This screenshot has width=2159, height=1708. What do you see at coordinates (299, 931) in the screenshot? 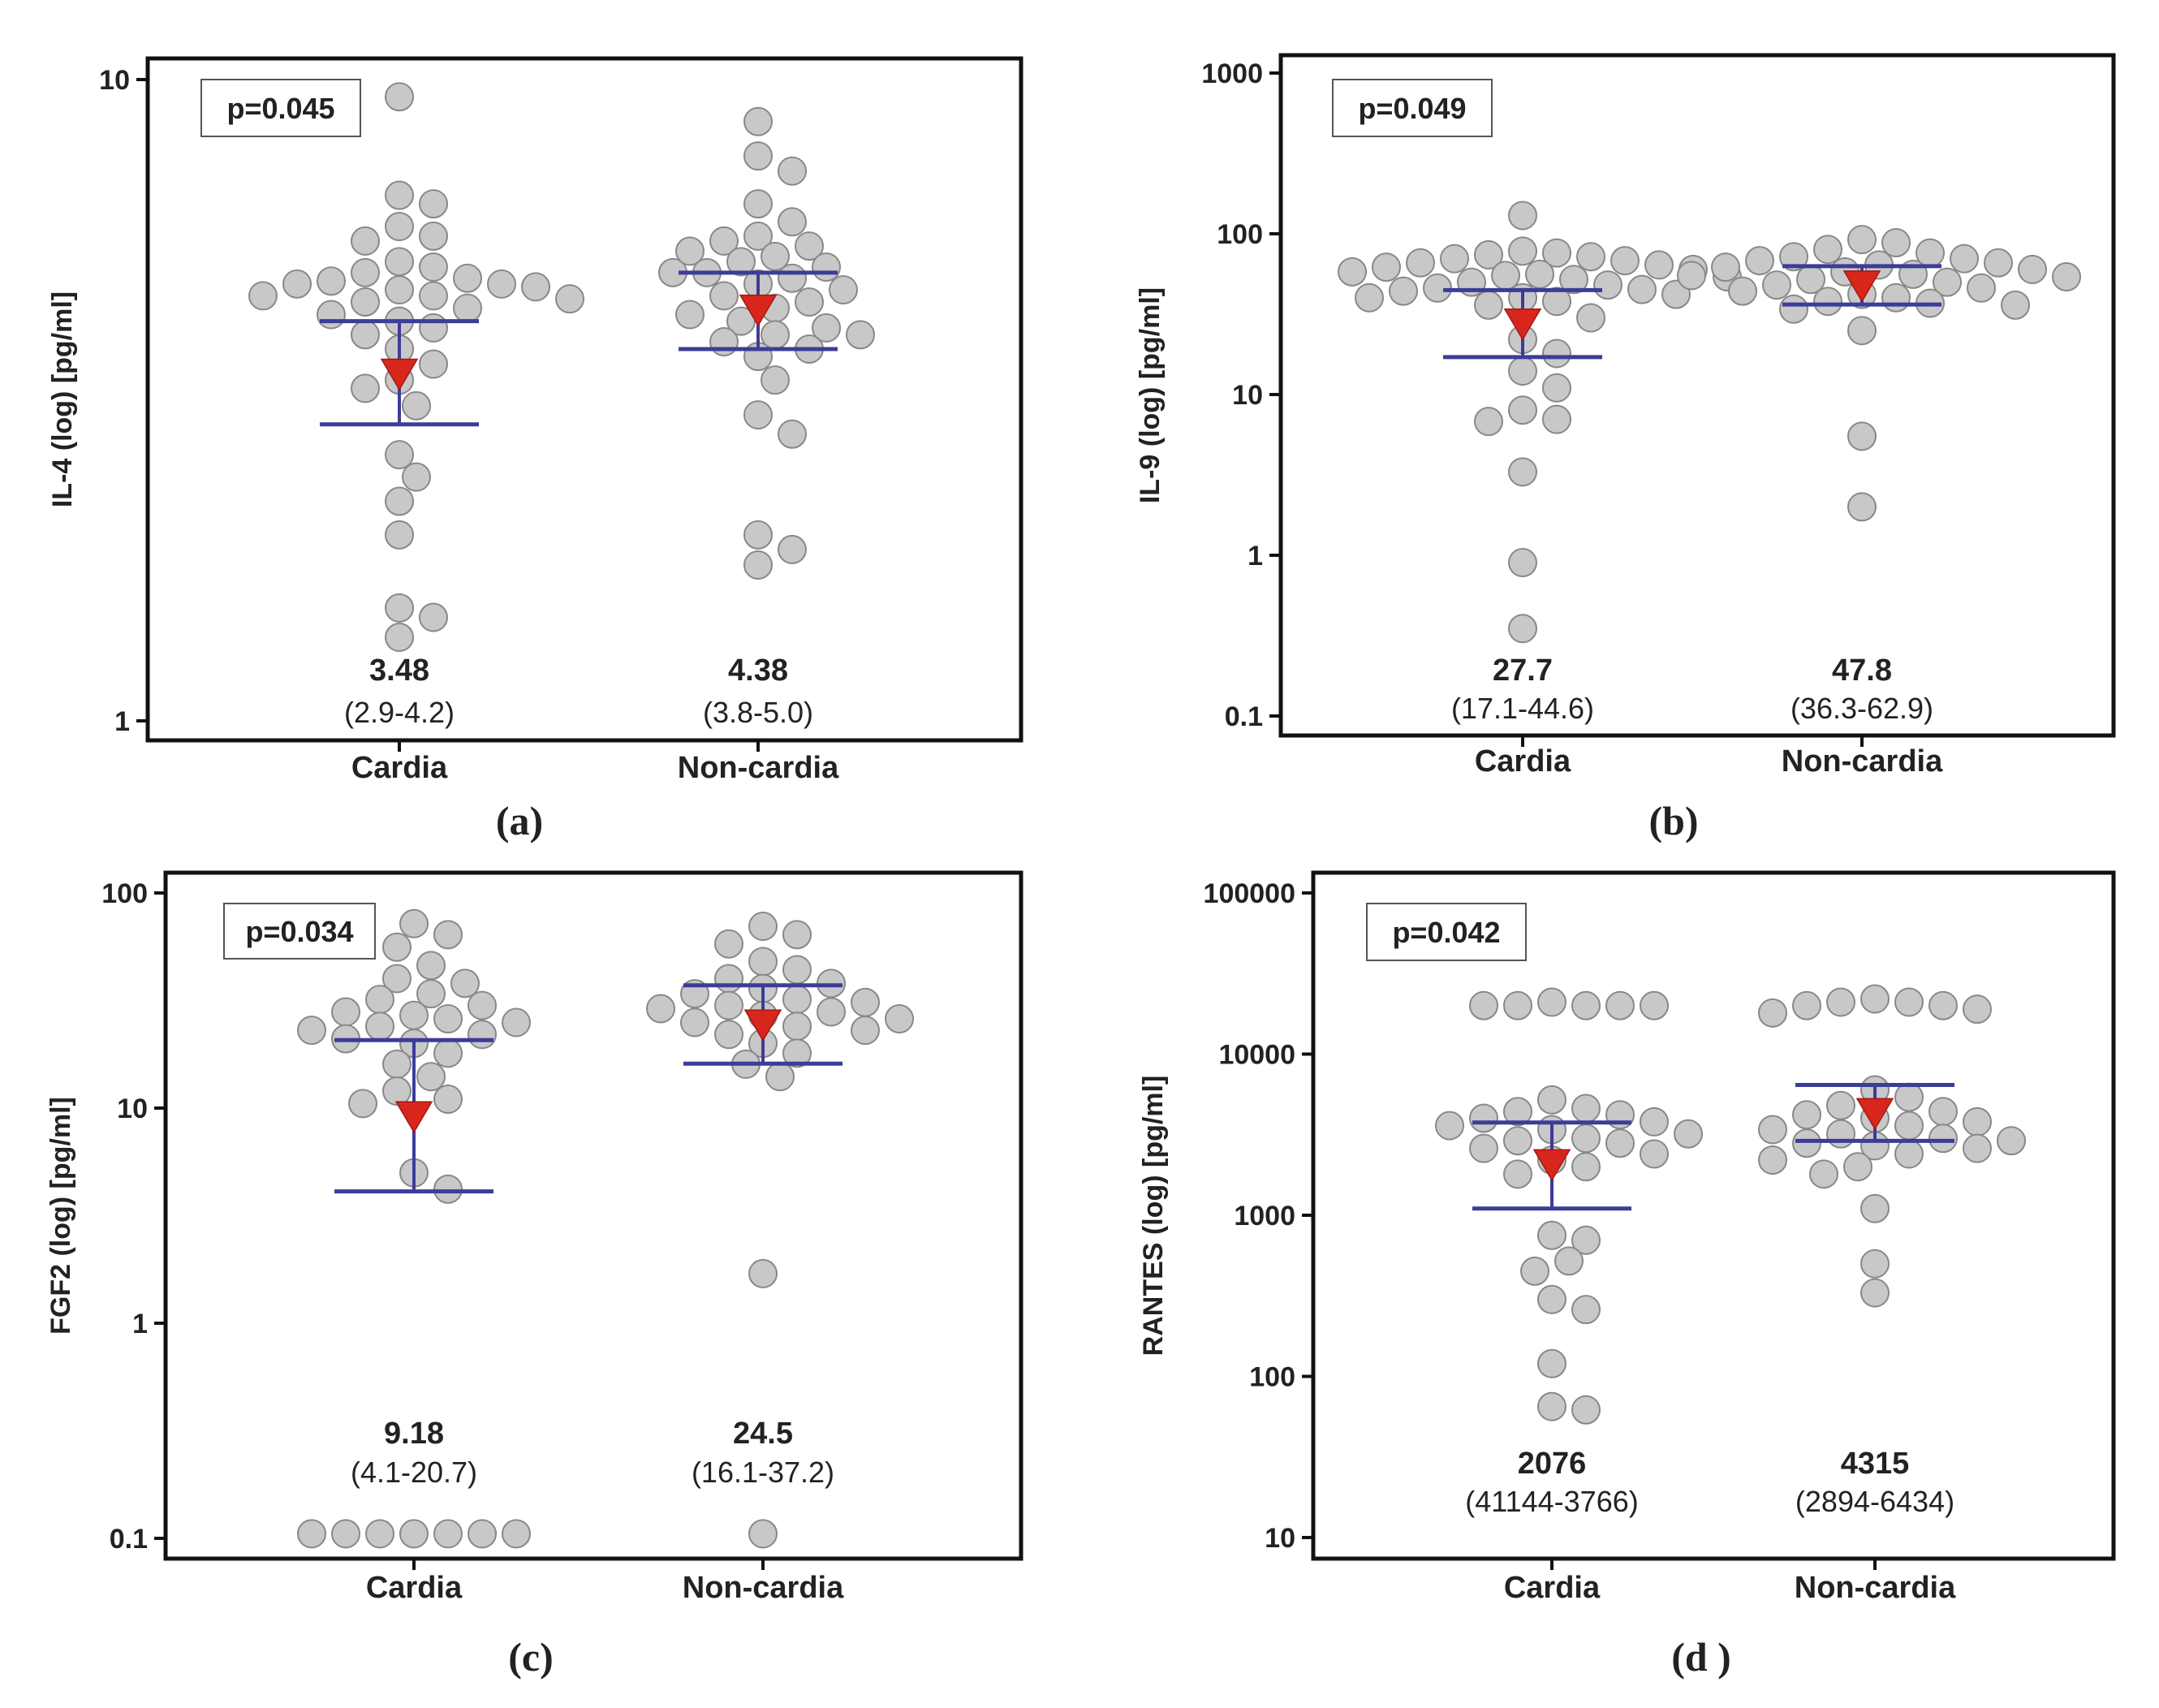
I see `pvalue-box` at bounding box center [299, 931].